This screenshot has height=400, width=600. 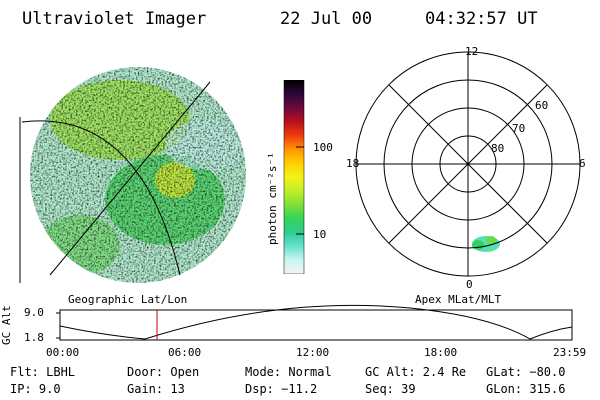 What do you see at coordinates (114, 19) in the screenshot?
I see `instrument-title: Ultraviolet Imager` at bounding box center [114, 19].